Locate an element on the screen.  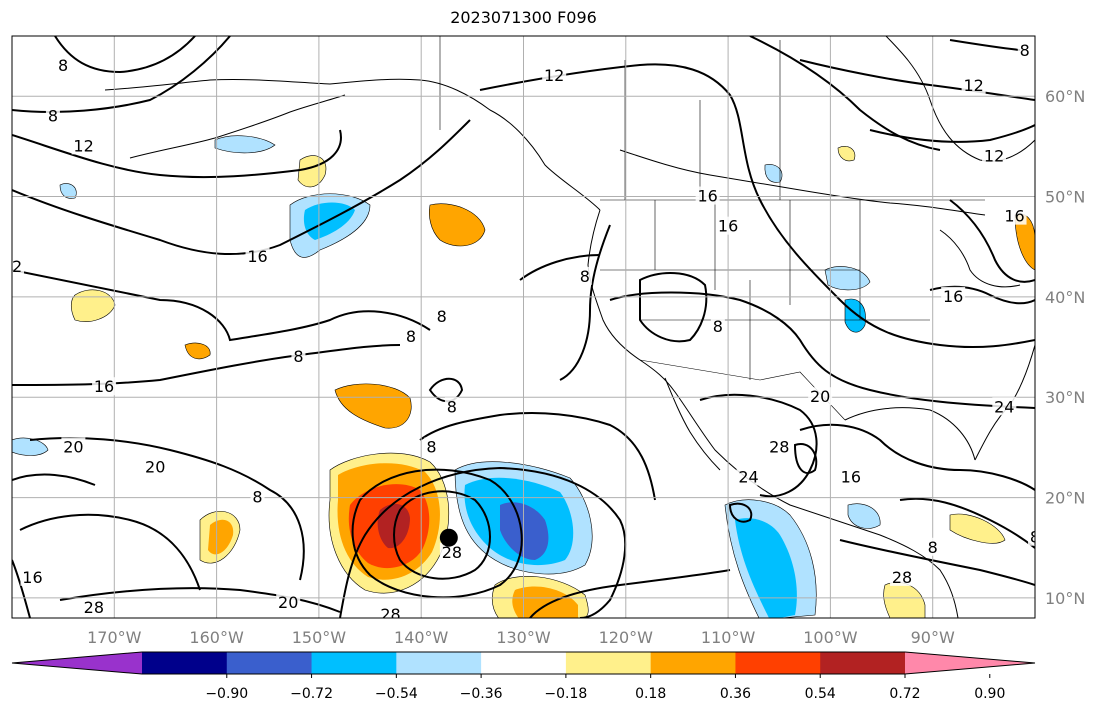
lat-label: 40°N is located at coordinates (1065, 297).